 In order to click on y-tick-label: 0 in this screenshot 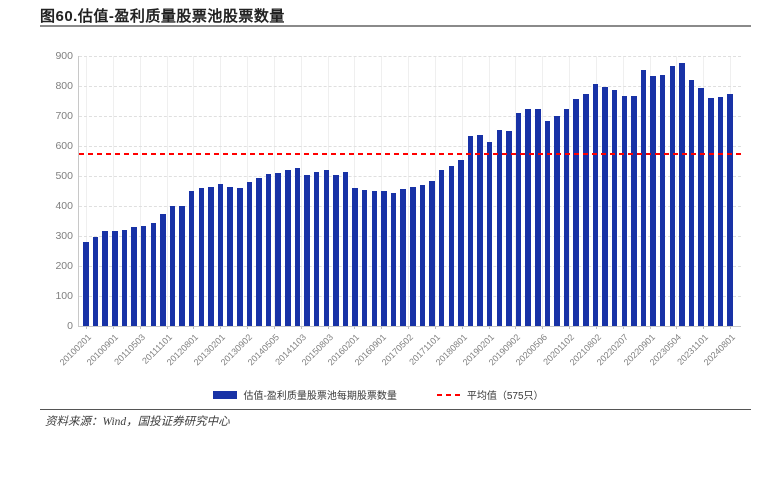, I will do `click(70, 326)`.